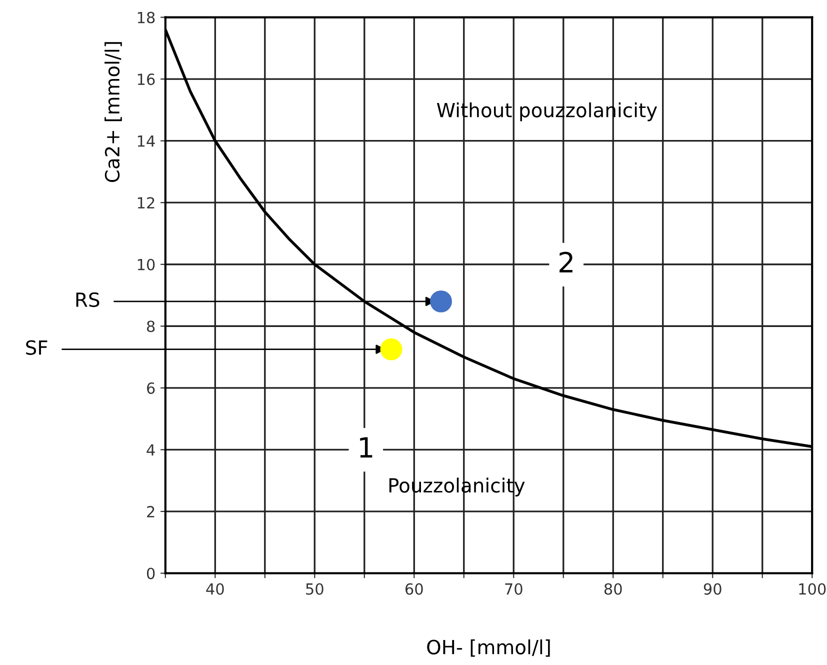  What do you see at coordinates (150, 326) in the screenshot?
I see `y-tick-label: 8` at bounding box center [150, 326].